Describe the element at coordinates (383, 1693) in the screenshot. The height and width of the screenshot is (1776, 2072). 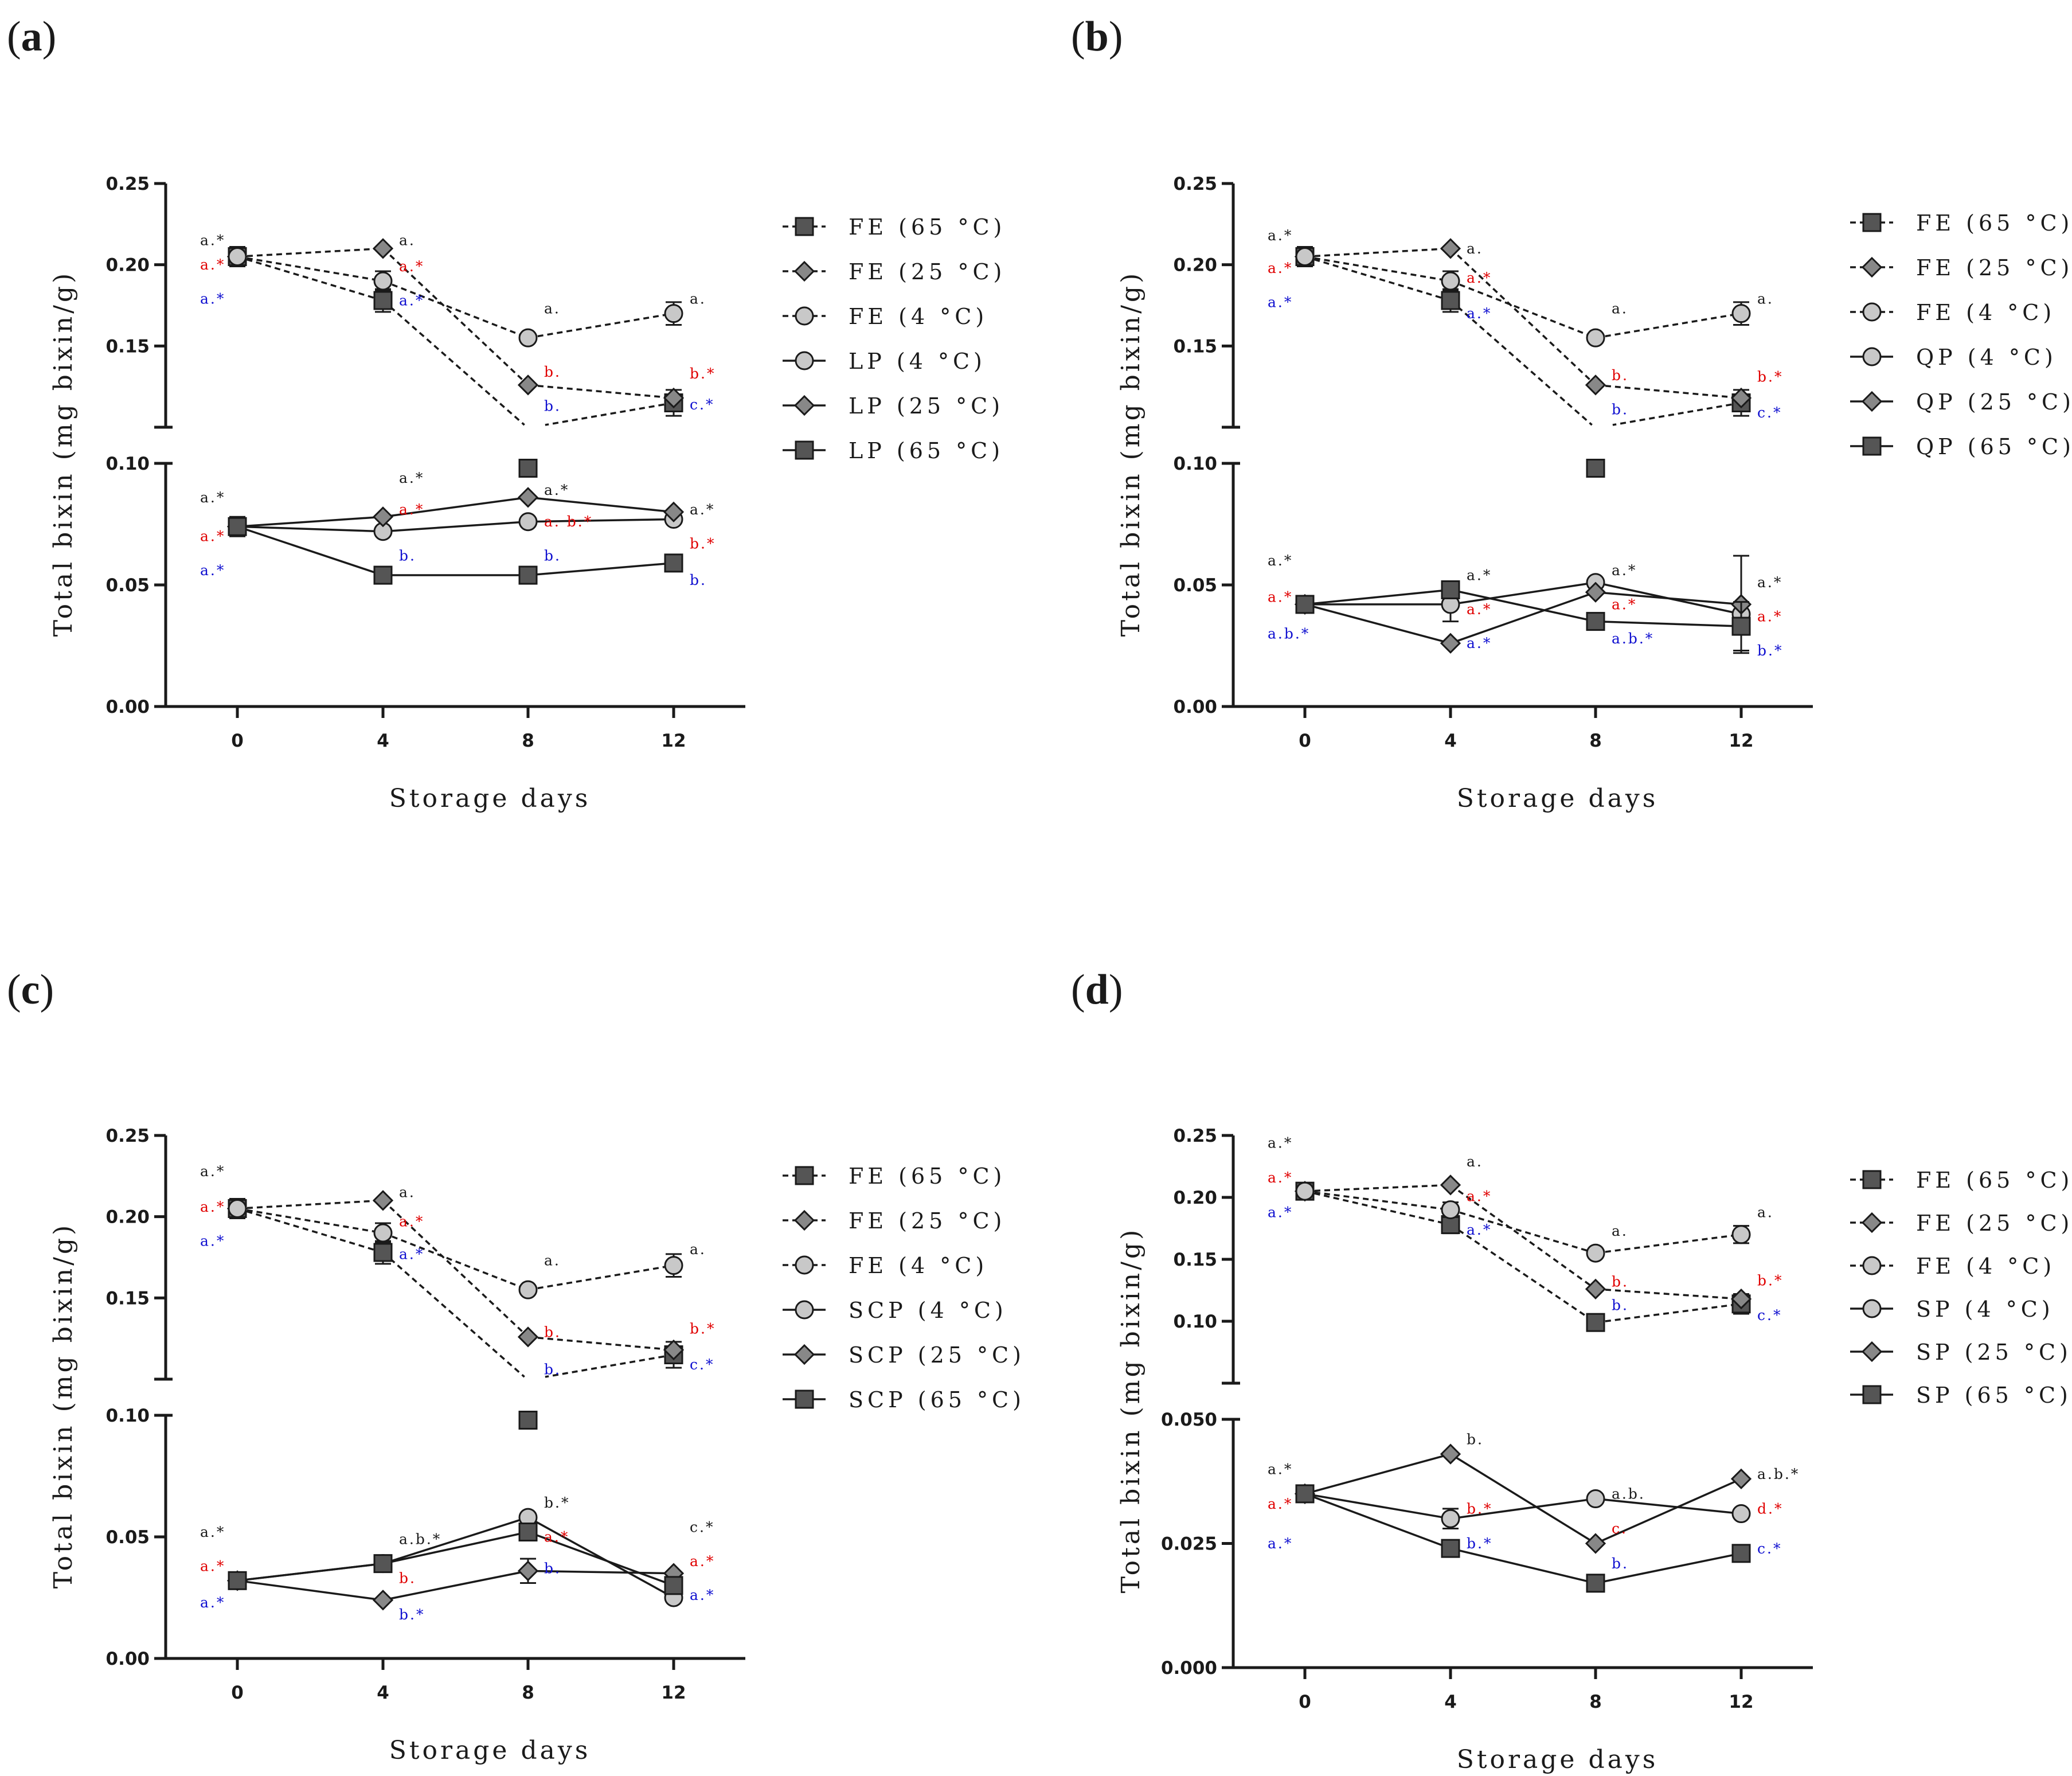
I see `x-tick-label: 4` at that location.